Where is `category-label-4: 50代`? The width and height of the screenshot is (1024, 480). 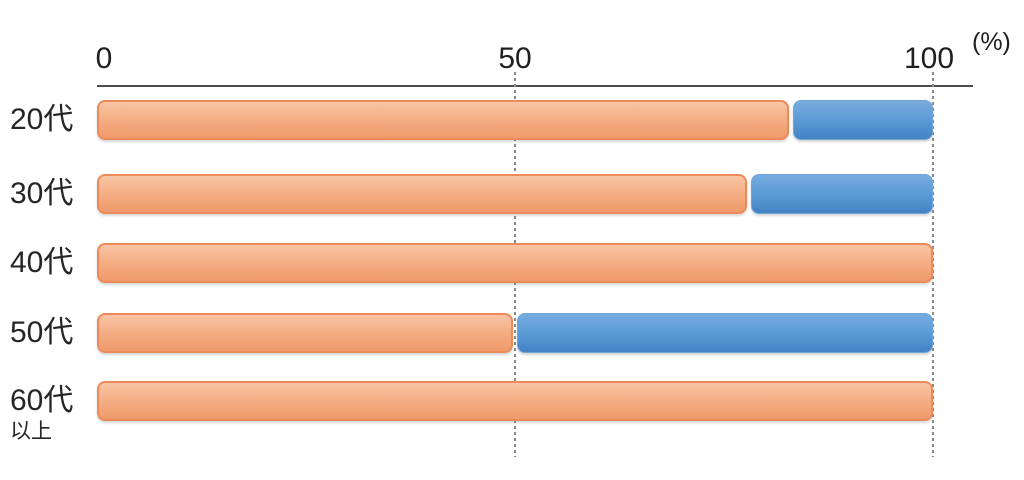 category-label-4: 50代 is located at coordinates (53, 333).